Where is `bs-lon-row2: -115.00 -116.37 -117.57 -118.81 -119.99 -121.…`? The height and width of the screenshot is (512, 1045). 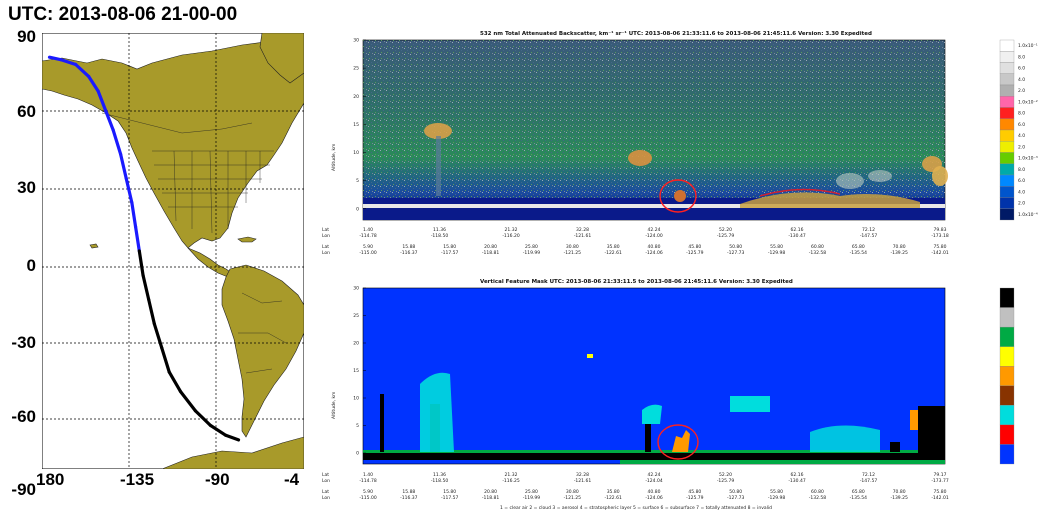
bs-lon-row2: -115.00 -116.37 -117.57 -118.81 -119.99 -121.… is located at coordinates (654, 253).